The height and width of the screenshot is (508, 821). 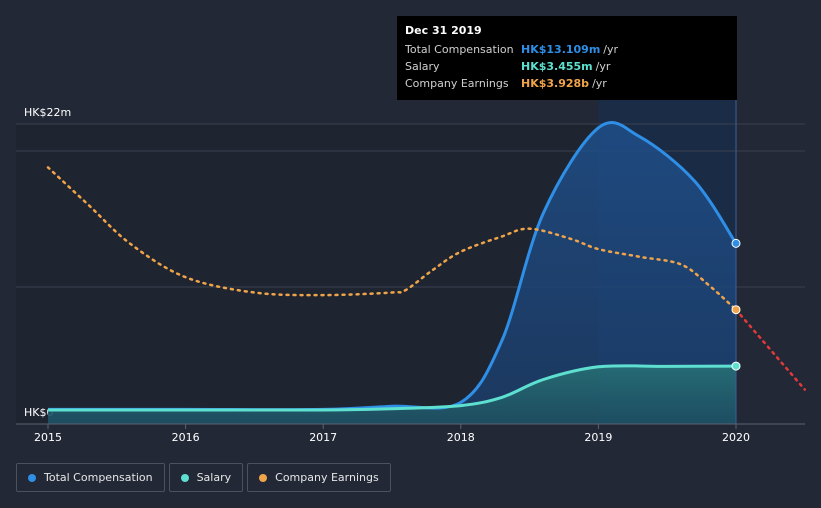 What do you see at coordinates (323, 437) in the screenshot?
I see `x-tick-label-2017: 2017` at bounding box center [323, 437].